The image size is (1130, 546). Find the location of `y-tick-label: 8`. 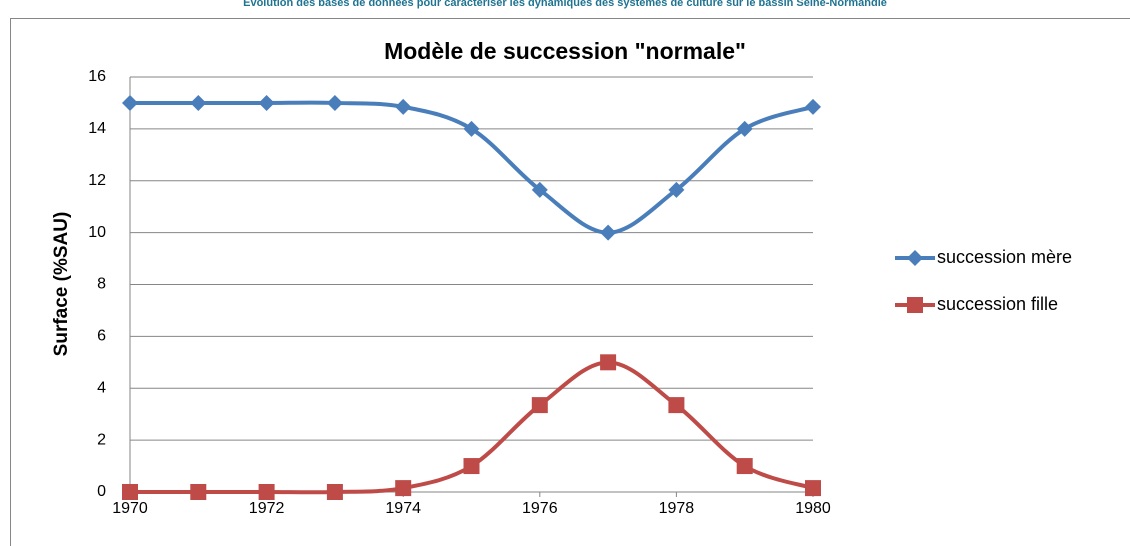

y-tick-label: 8 is located at coordinates (101, 284).